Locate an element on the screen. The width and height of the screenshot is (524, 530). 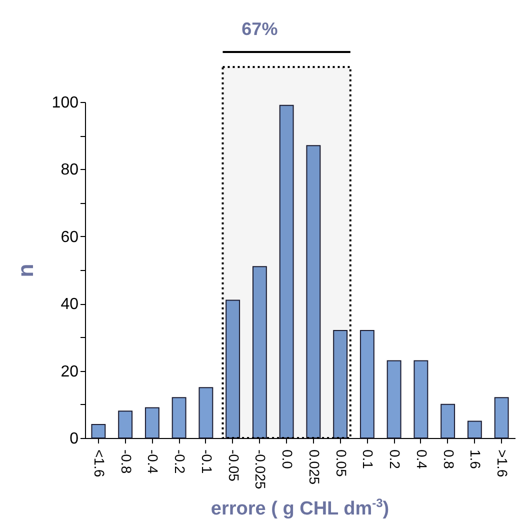
y-tick-label: 0 is located at coordinates (74, 439).